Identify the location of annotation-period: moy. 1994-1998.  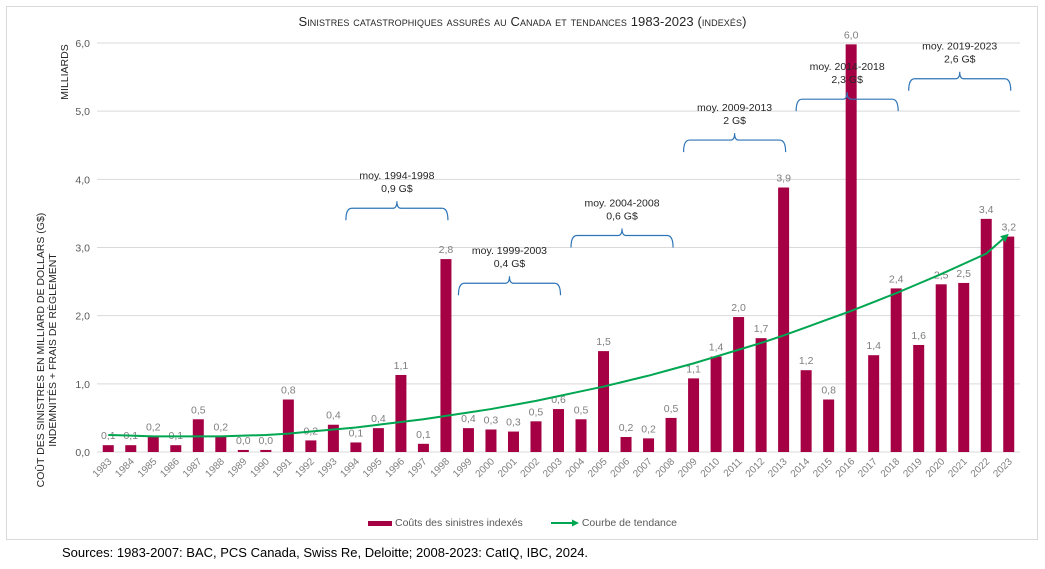
(396, 176).